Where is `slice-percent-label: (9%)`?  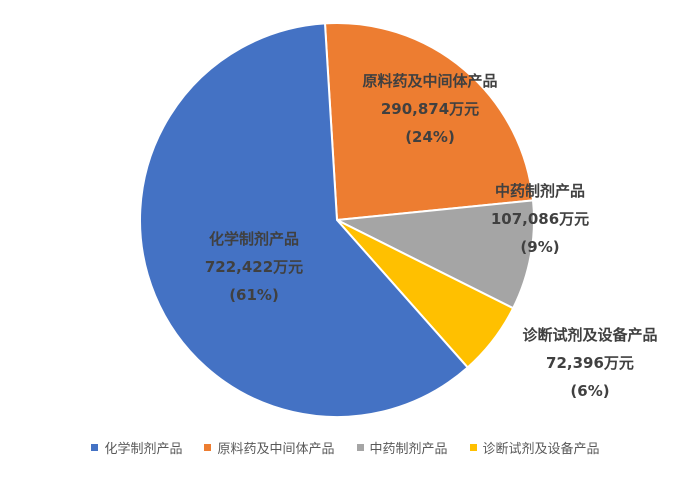
slice-percent-label: (9%) is located at coordinates (539, 247).